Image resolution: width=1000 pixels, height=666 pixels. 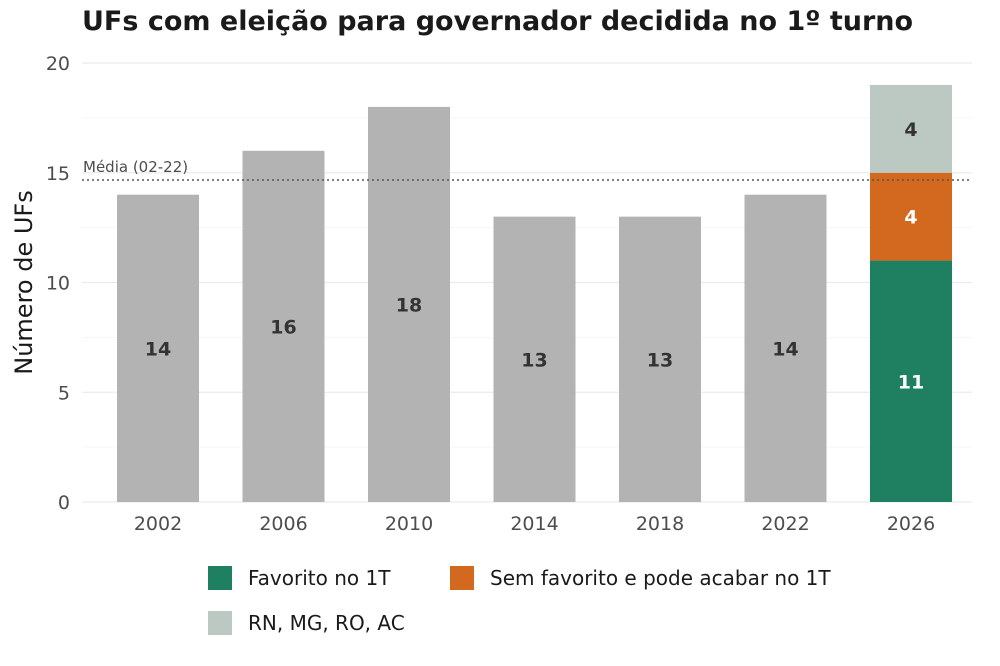 I want to click on x-tick-label-2006: 2006, so click(x=283, y=524).